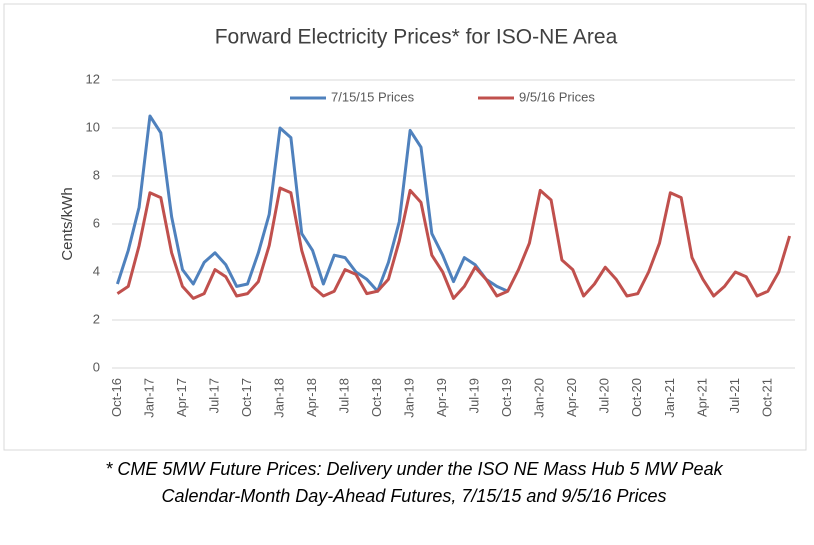  Describe the element at coordinates (557, 96) in the screenshot. I see `legend-label: 9/5/16 Prices` at that location.